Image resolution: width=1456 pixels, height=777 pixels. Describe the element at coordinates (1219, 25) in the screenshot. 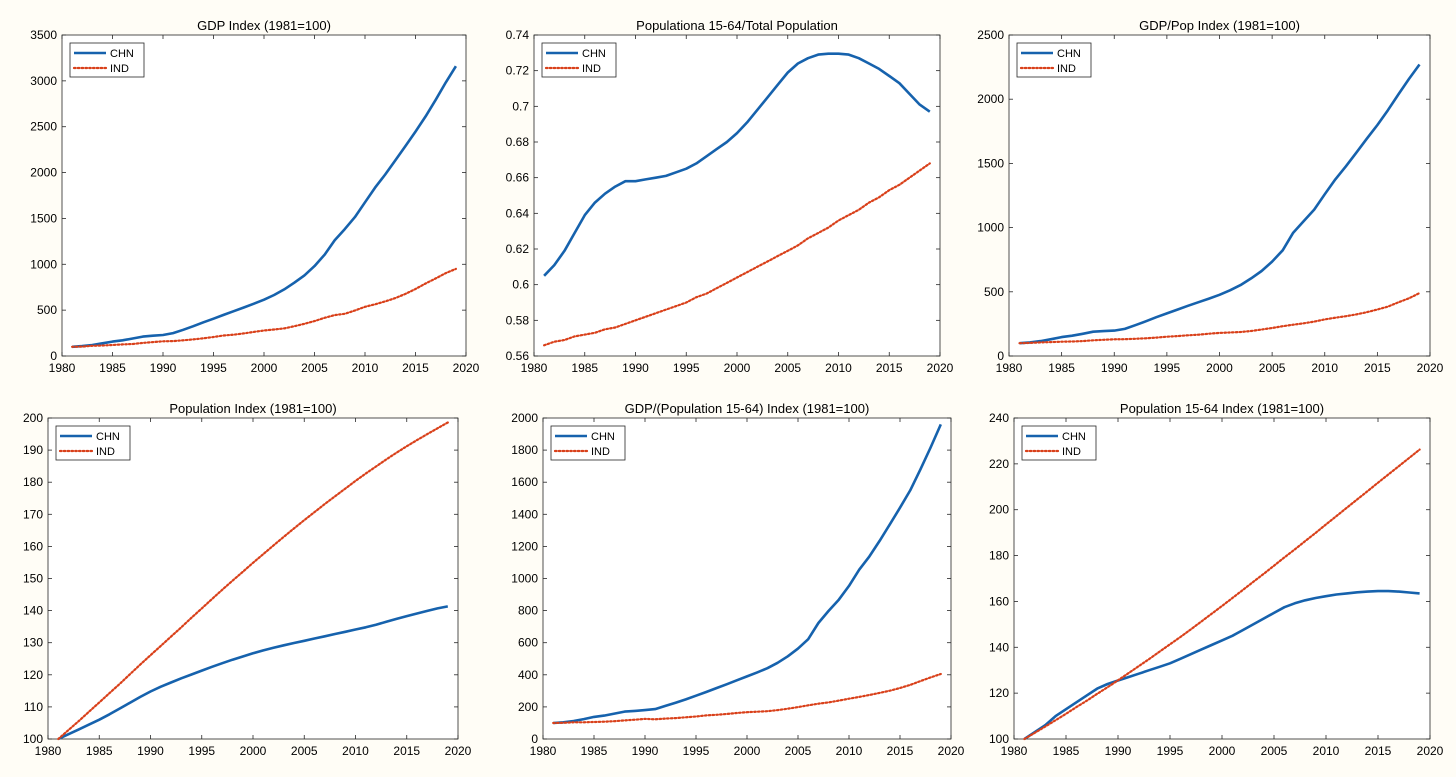

I see `chart-title: GDP/Pop Index (1981=100)` at that location.